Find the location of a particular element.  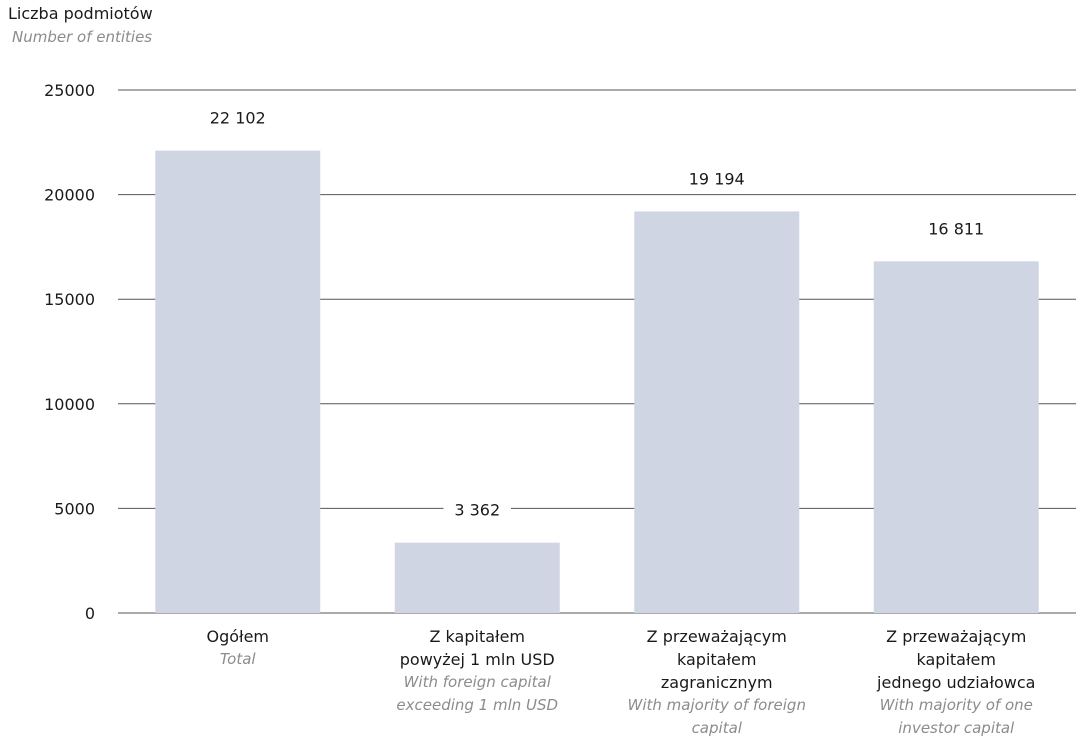

y-tick-label: 0 is located at coordinates (90, 613).